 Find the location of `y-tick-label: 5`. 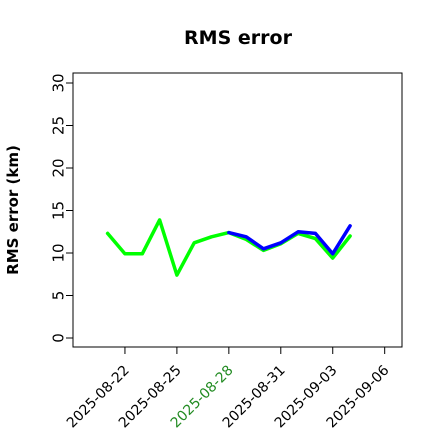

y-tick-label: 5 is located at coordinates (58, 296).